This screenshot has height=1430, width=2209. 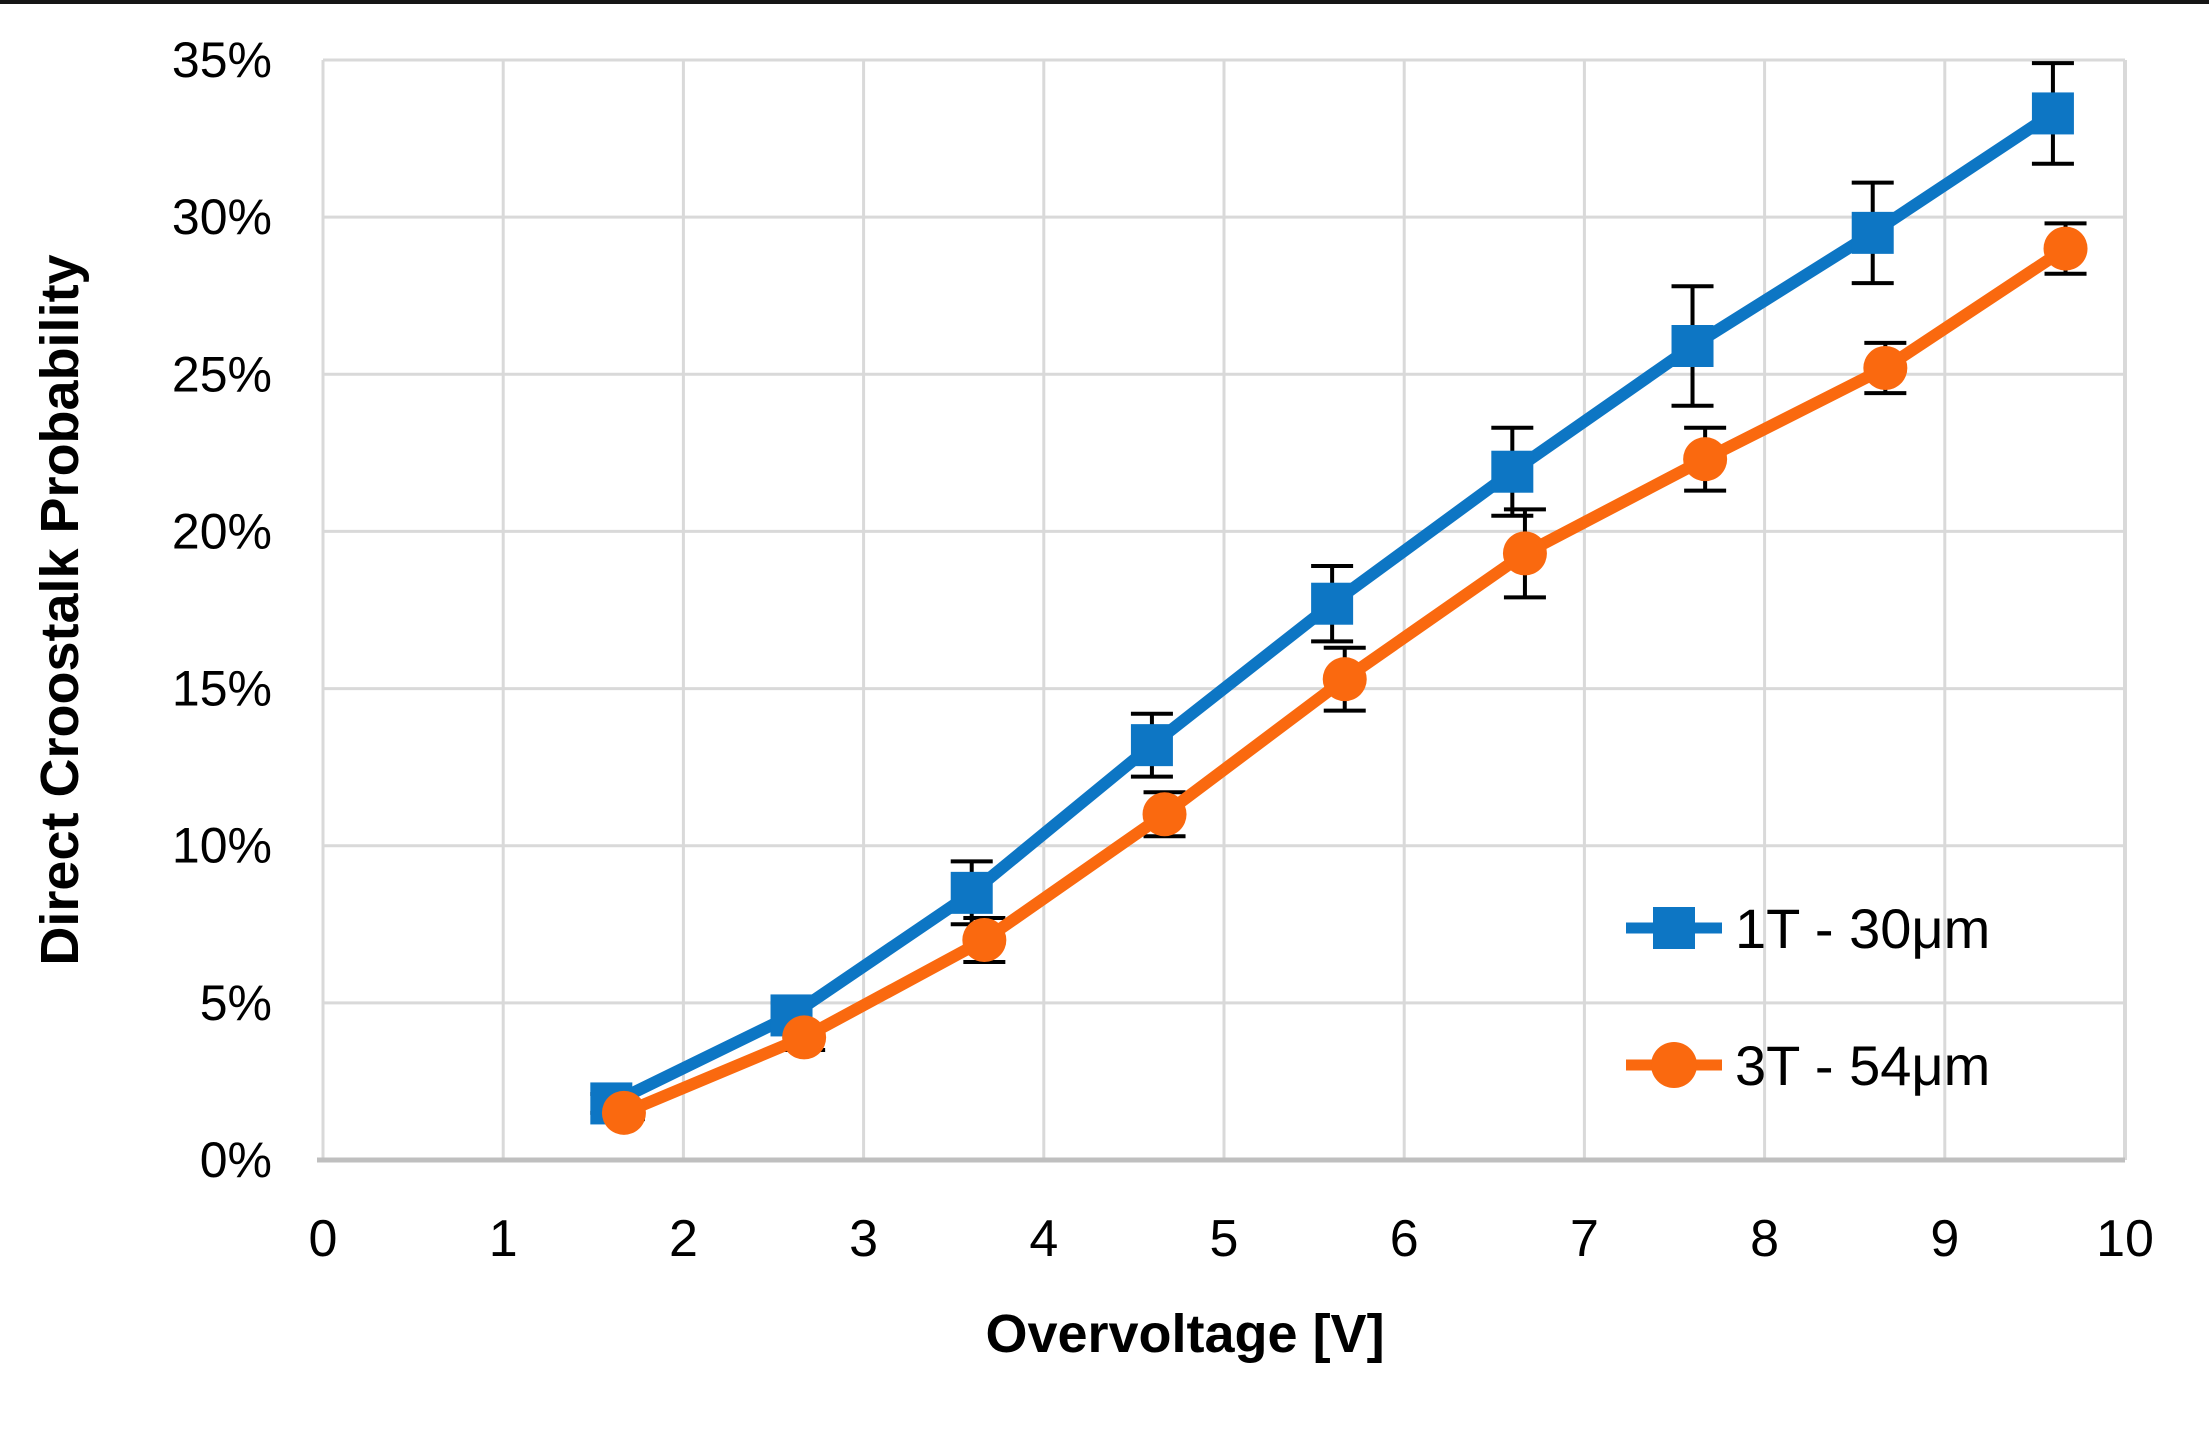 I want to click on y-tick-label: 30%, so click(x=222, y=217).